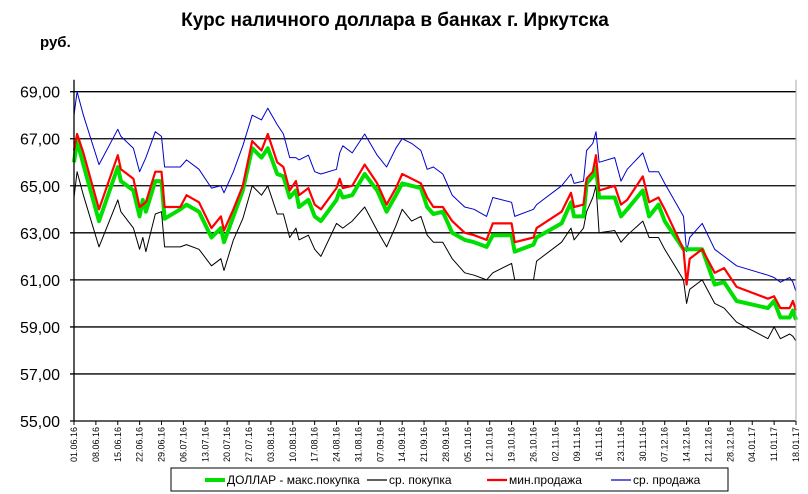 Image resolution: width=808 pixels, height=494 pixels. What do you see at coordinates (227, 444) in the screenshot?
I see `x-tick-label: 20.07.16` at bounding box center [227, 444].